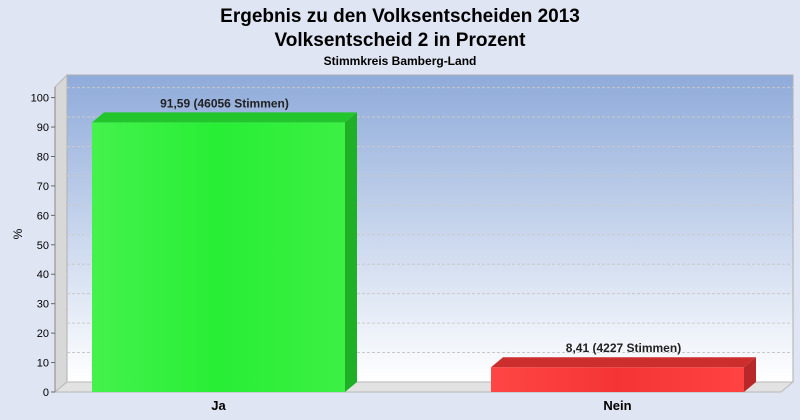  Describe the element at coordinates (43, 305) in the screenshot. I see `y-tick-label: 30` at that location.